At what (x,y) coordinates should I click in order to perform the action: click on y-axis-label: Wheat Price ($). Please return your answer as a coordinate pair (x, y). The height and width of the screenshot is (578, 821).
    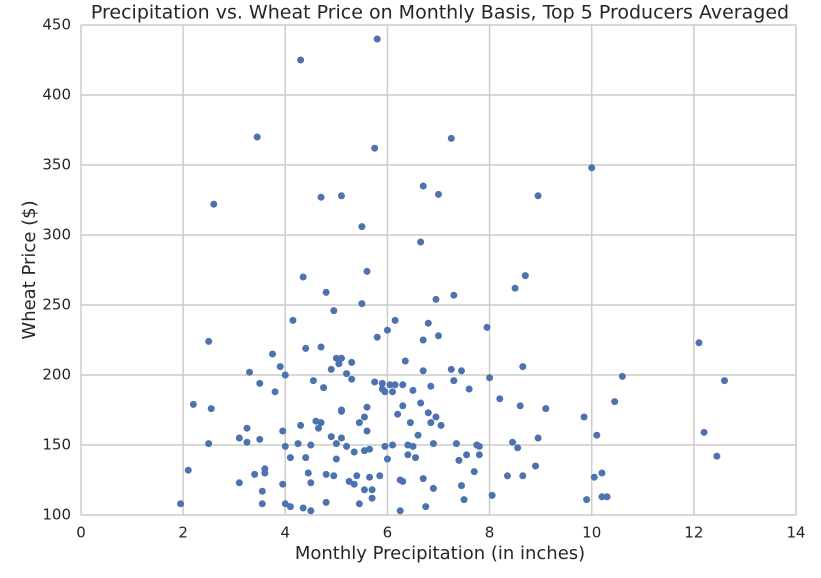
    Looking at the image, I should click on (29, 269).